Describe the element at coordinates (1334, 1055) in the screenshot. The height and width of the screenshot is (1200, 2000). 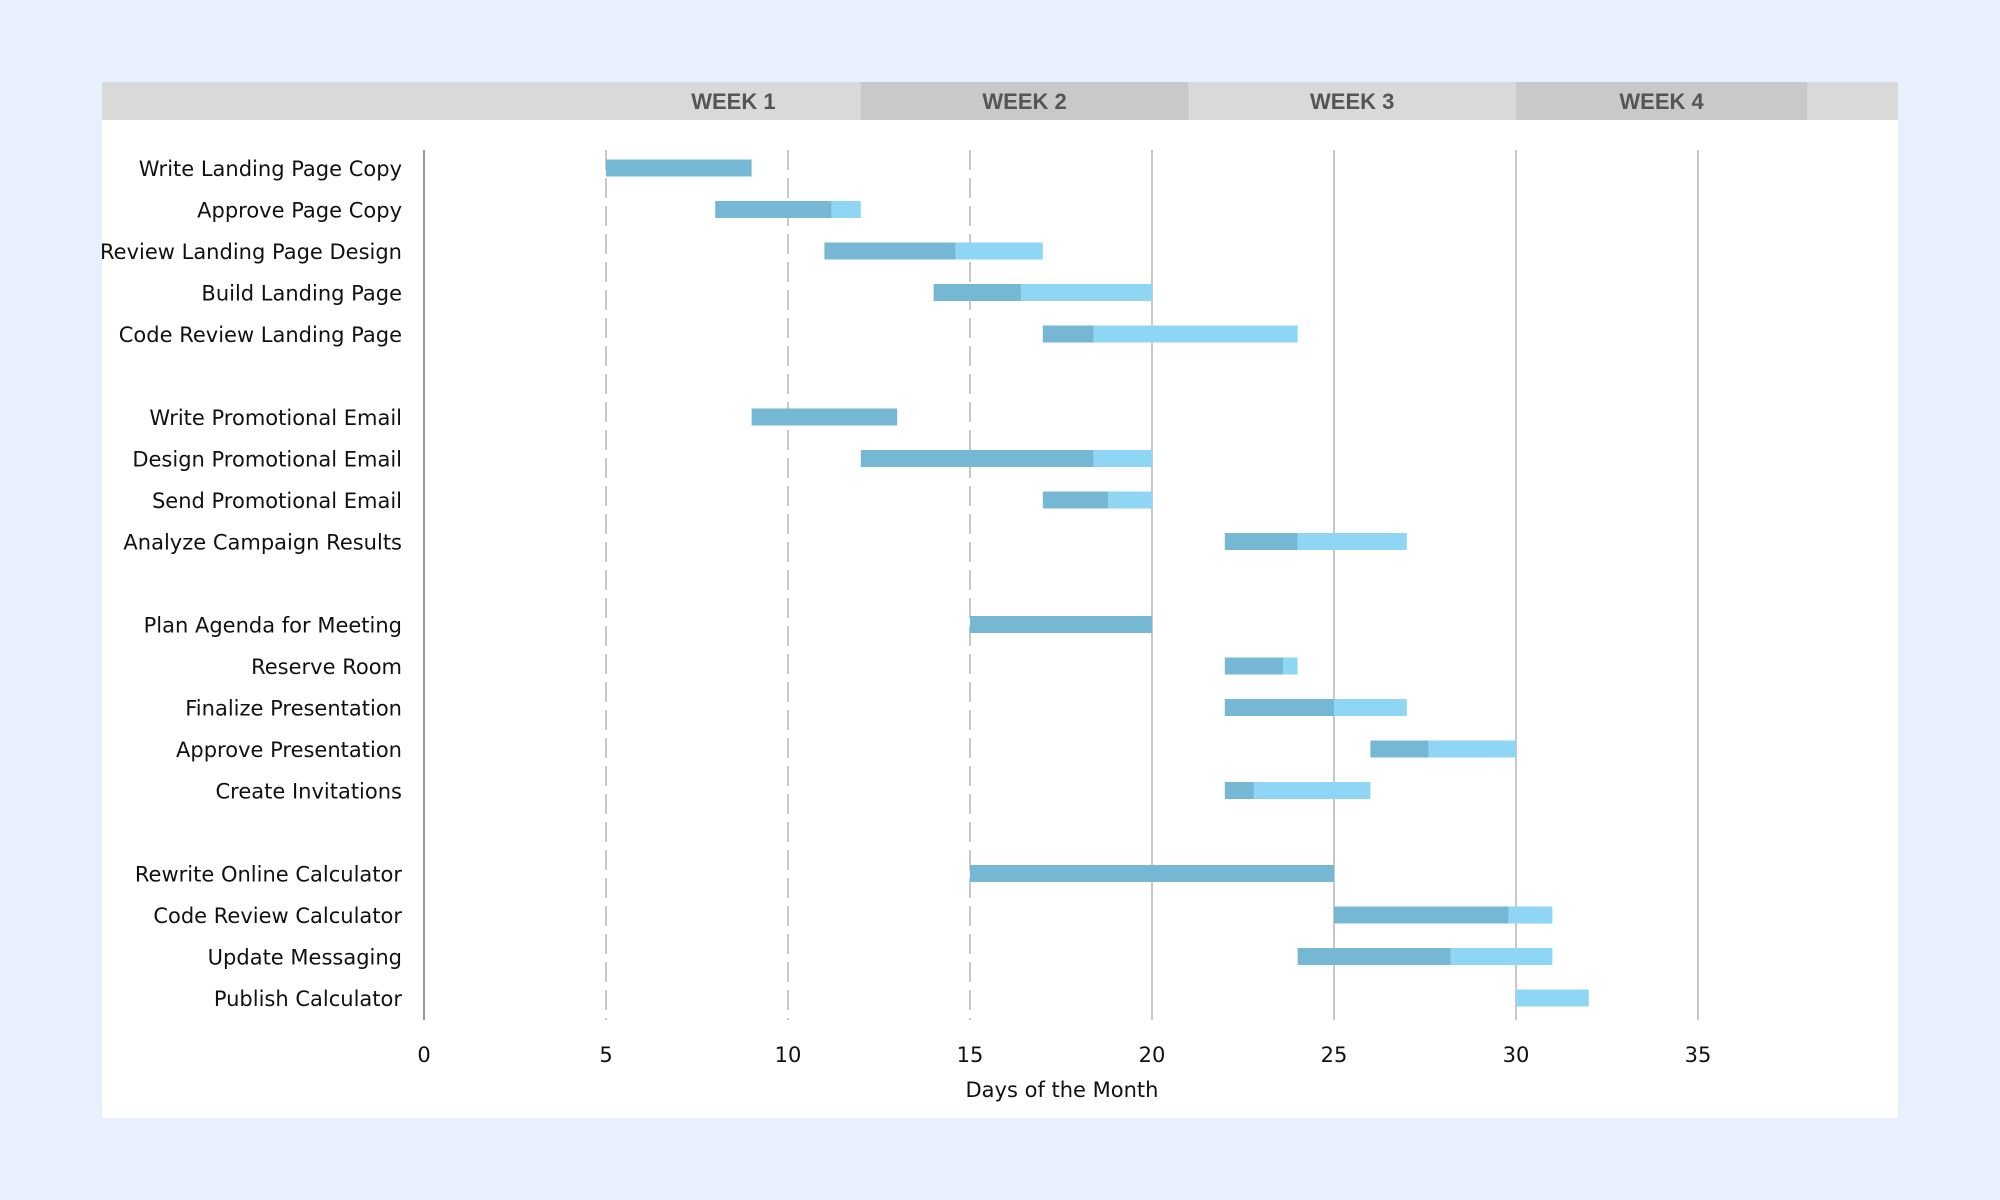
I see `x-tick-label: 25` at that location.